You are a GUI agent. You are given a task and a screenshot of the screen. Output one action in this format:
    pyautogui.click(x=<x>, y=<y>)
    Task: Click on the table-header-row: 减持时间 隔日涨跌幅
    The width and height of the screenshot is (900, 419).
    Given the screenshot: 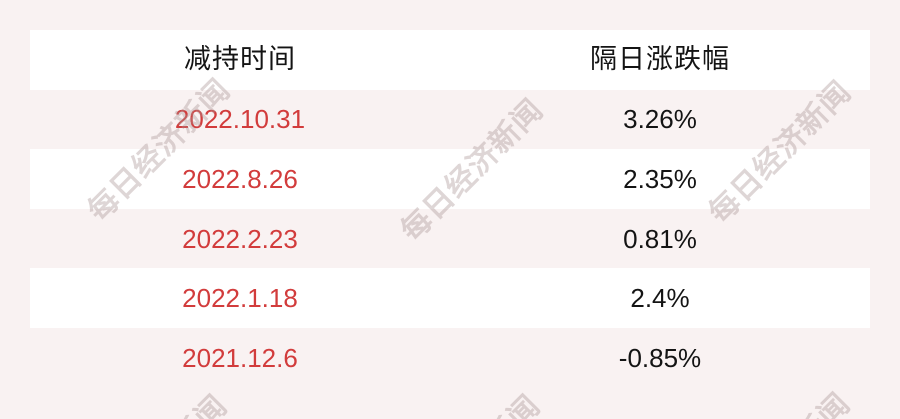 What is the action you would take?
    pyautogui.click(x=450, y=60)
    